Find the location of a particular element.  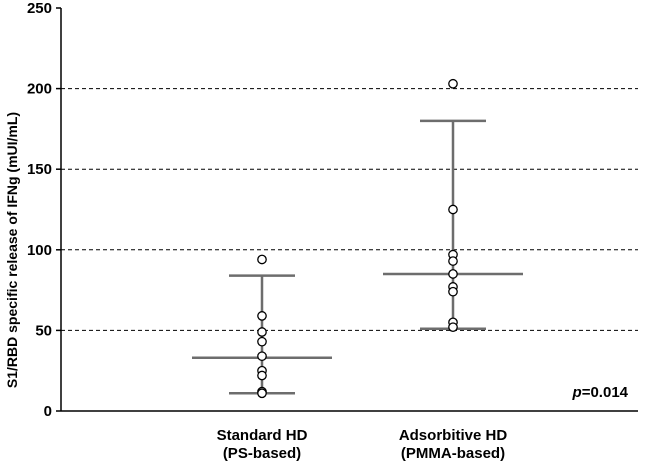

y-tick-label-50: 50 is located at coordinates (43, 330).